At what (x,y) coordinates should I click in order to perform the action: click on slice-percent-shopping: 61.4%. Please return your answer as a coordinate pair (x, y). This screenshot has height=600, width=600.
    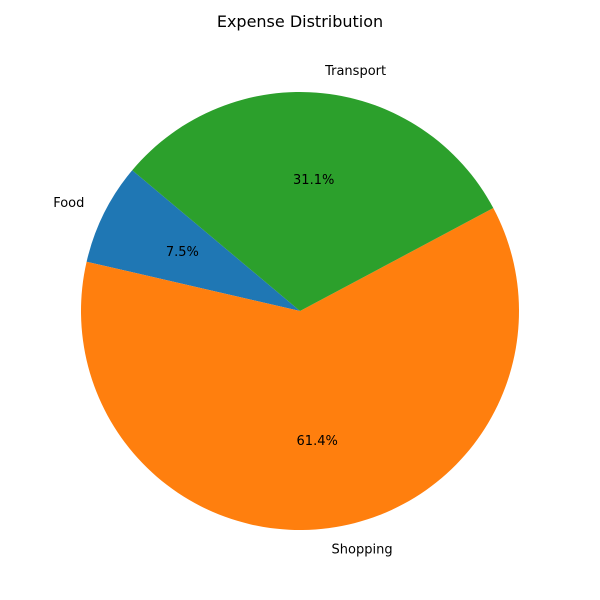
    Looking at the image, I should click on (317, 441).